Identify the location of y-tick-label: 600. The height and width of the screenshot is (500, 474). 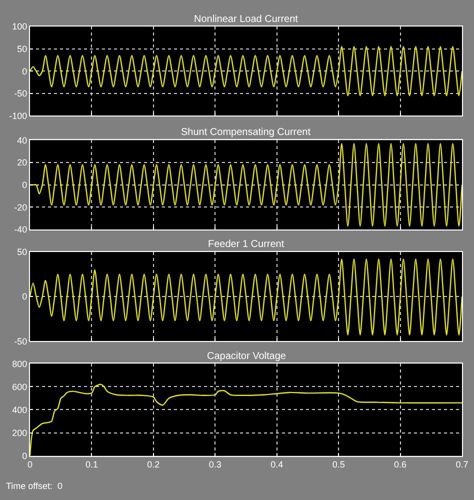
(20, 387).